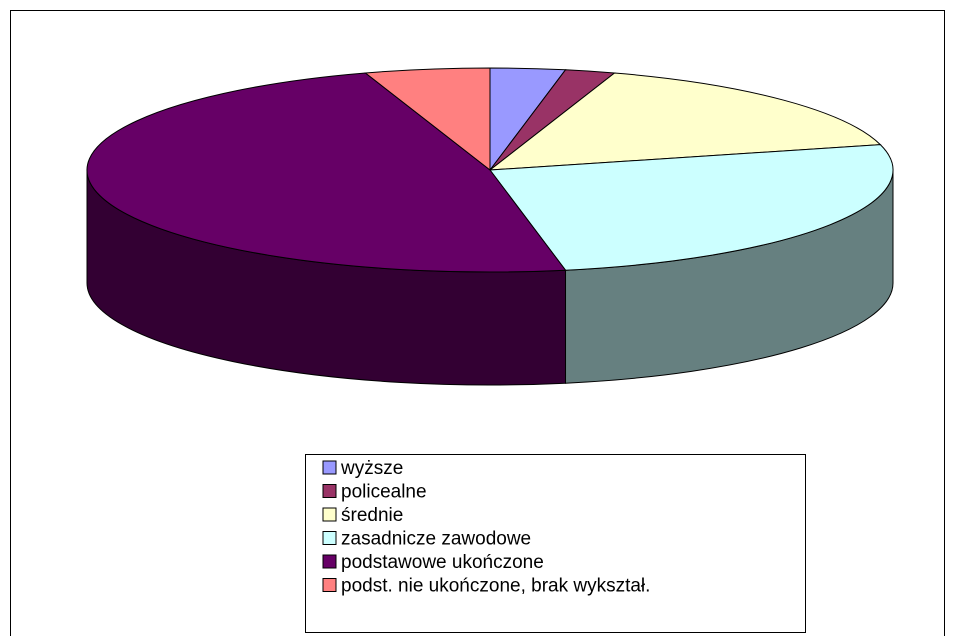 The image size is (955, 636). What do you see at coordinates (436, 539) in the screenshot?
I see `legend-label: zasadnicze zawodowe` at bounding box center [436, 539].